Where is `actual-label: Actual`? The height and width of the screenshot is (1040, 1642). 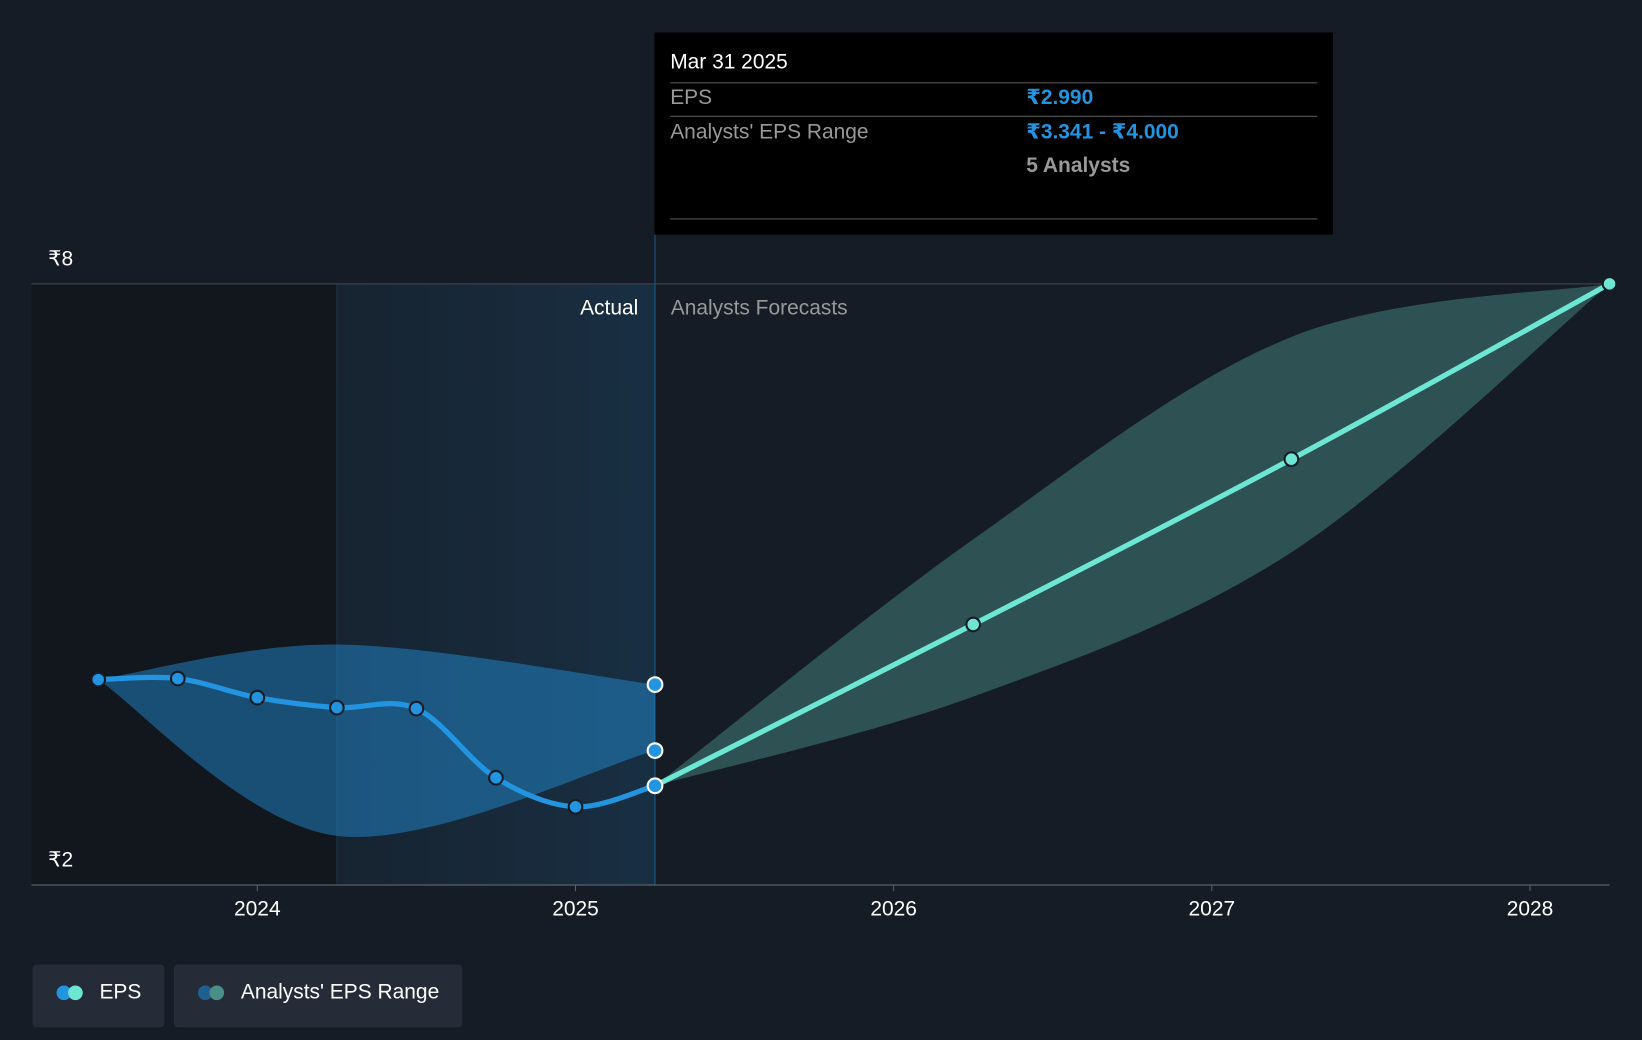
actual-label: Actual is located at coordinates (609, 308).